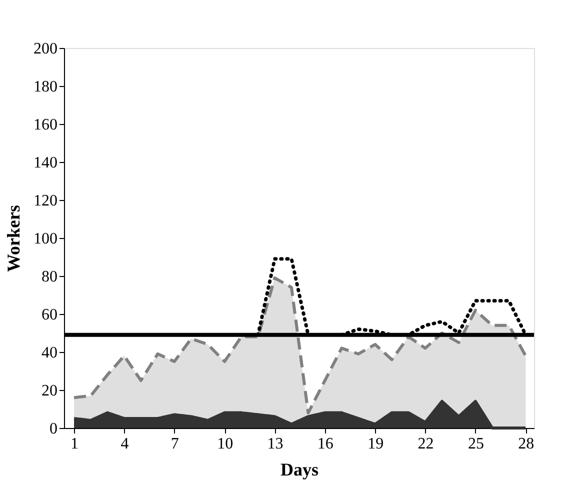 This screenshot has width=574, height=499. I want to click on x-tick-label: 10, so click(225, 444).